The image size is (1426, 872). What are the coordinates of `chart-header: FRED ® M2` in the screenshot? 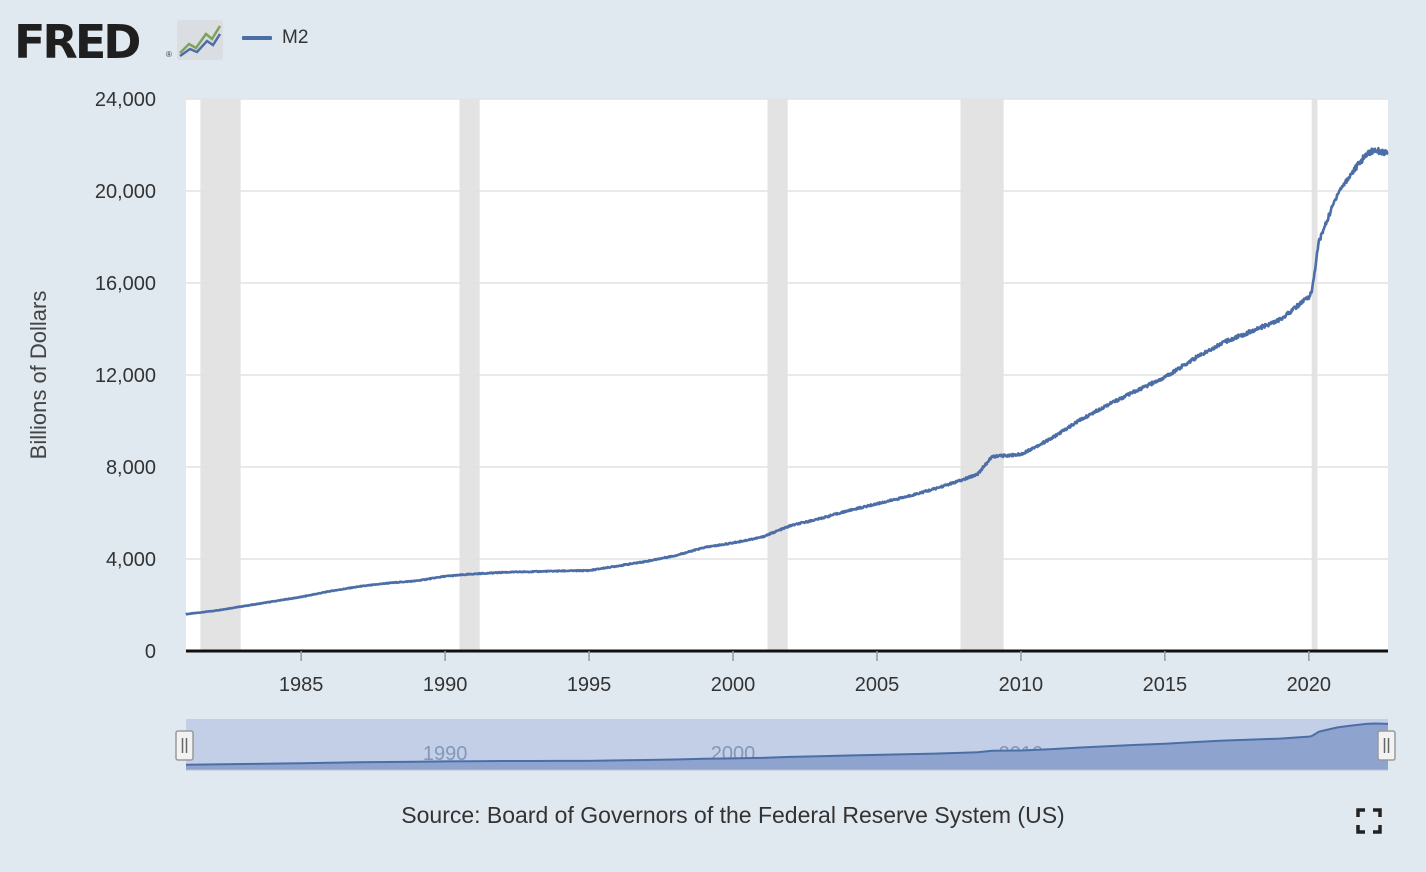 It's located at (713, 40).